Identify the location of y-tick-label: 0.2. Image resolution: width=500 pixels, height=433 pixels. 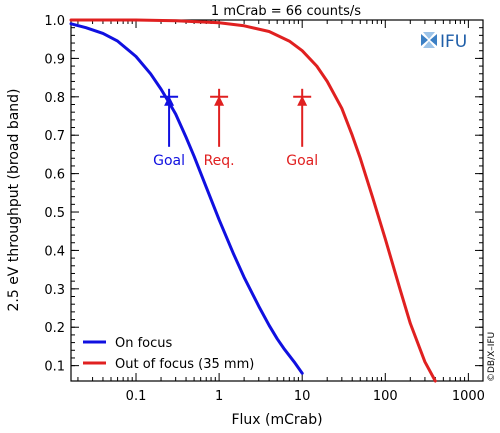
(54, 328).